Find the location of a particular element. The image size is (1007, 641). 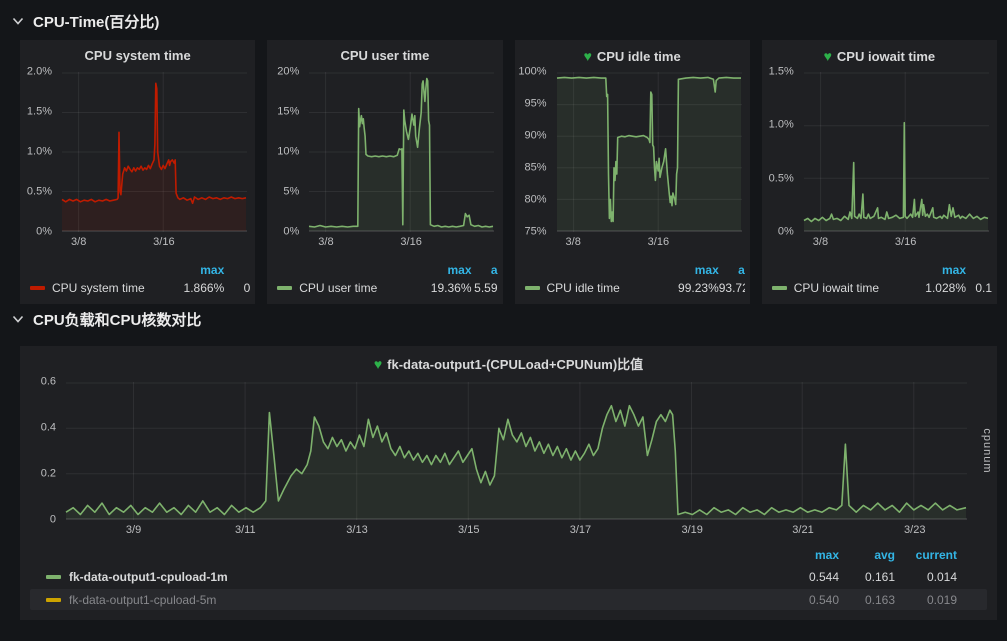

right-axis-label: cpunum is located at coordinates (987, 451).